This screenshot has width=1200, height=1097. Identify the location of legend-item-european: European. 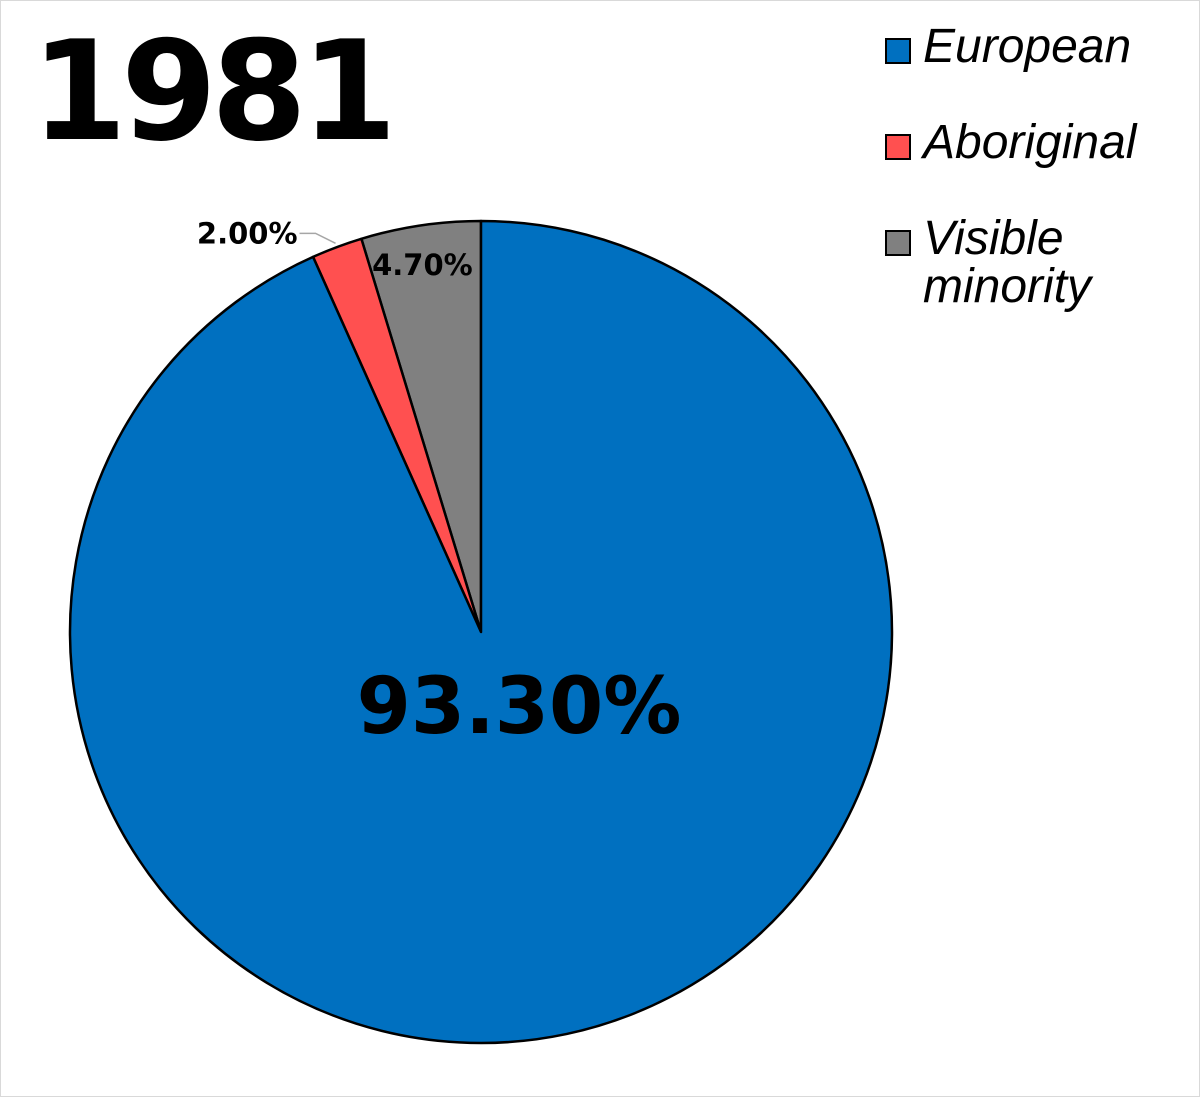
(1022, 47).